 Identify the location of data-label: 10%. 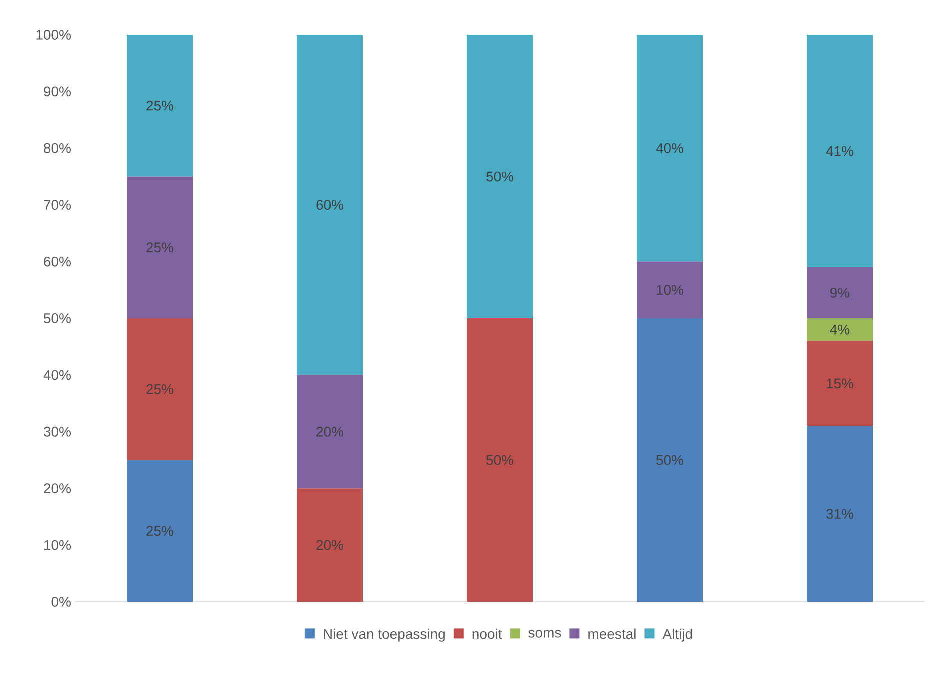
(670, 290).